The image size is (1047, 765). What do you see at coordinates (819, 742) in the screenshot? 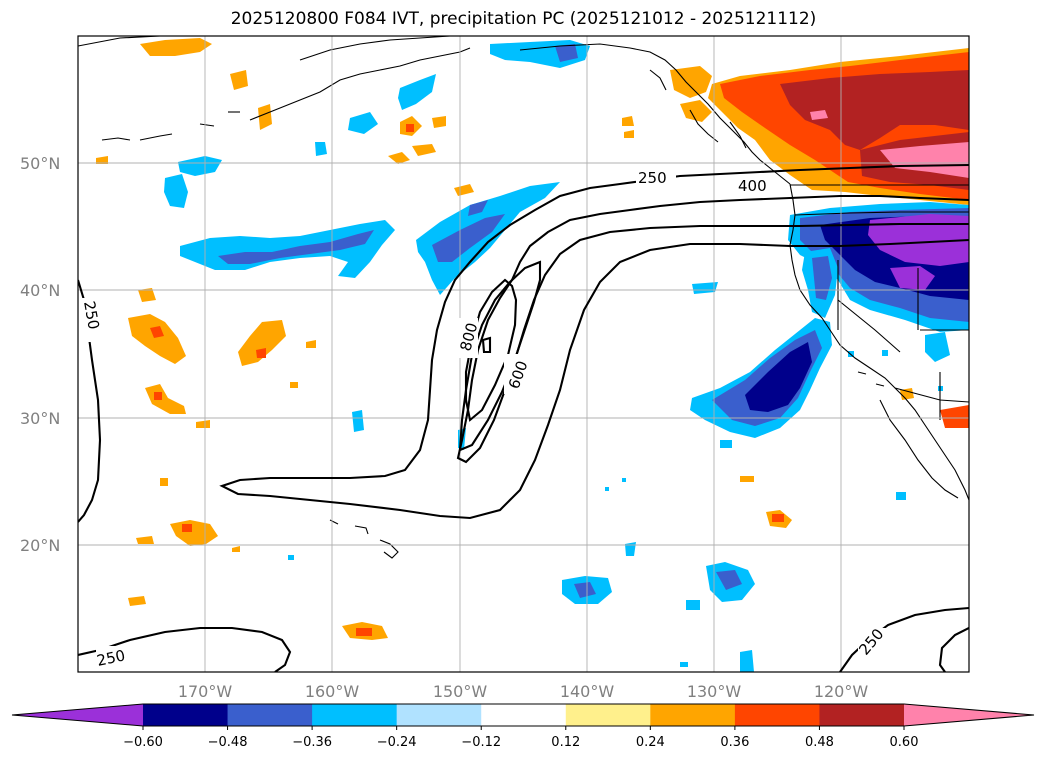
I see `colorbar-tick-label: 0.48` at bounding box center [819, 742].